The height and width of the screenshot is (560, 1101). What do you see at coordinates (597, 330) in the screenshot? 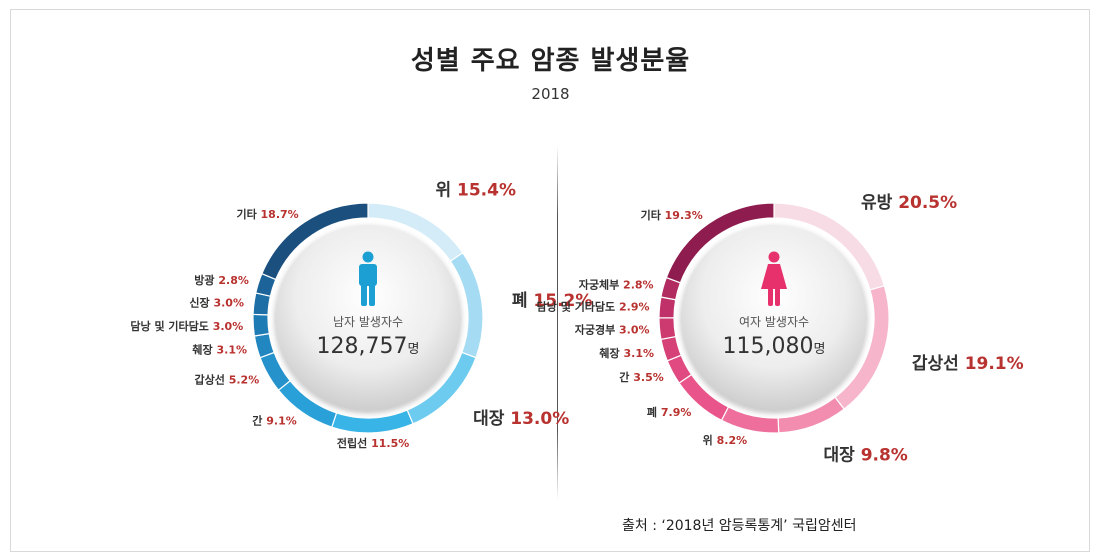
I see `female-slice-name-8: 자궁경부` at bounding box center [597, 330].